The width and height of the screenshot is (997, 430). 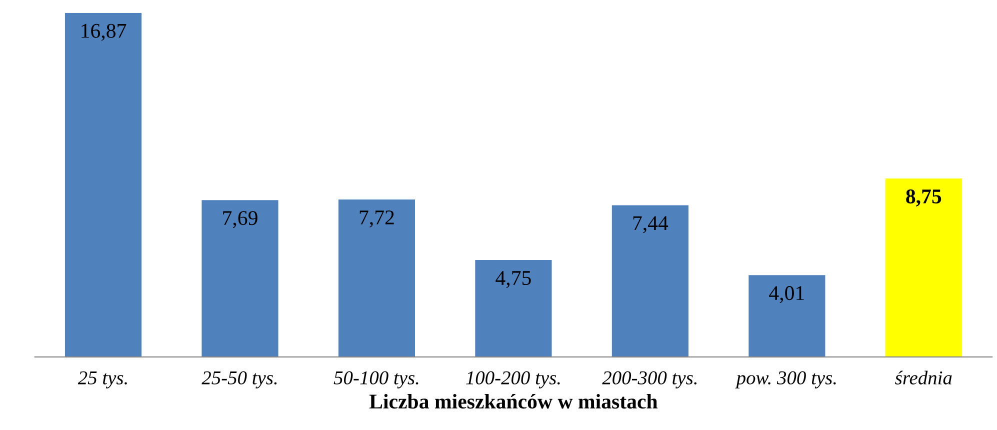 What do you see at coordinates (513, 379) in the screenshot?
I see `x-tick-label: 100-200 tys.` at bounding box center [513, 379].